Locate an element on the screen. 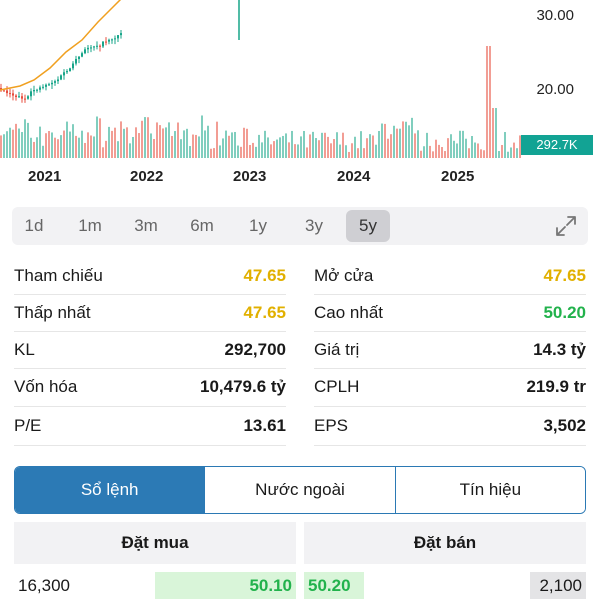 The image size is (600, 600). stat-value: 219.9 tr is located at coordinates (556, 386).